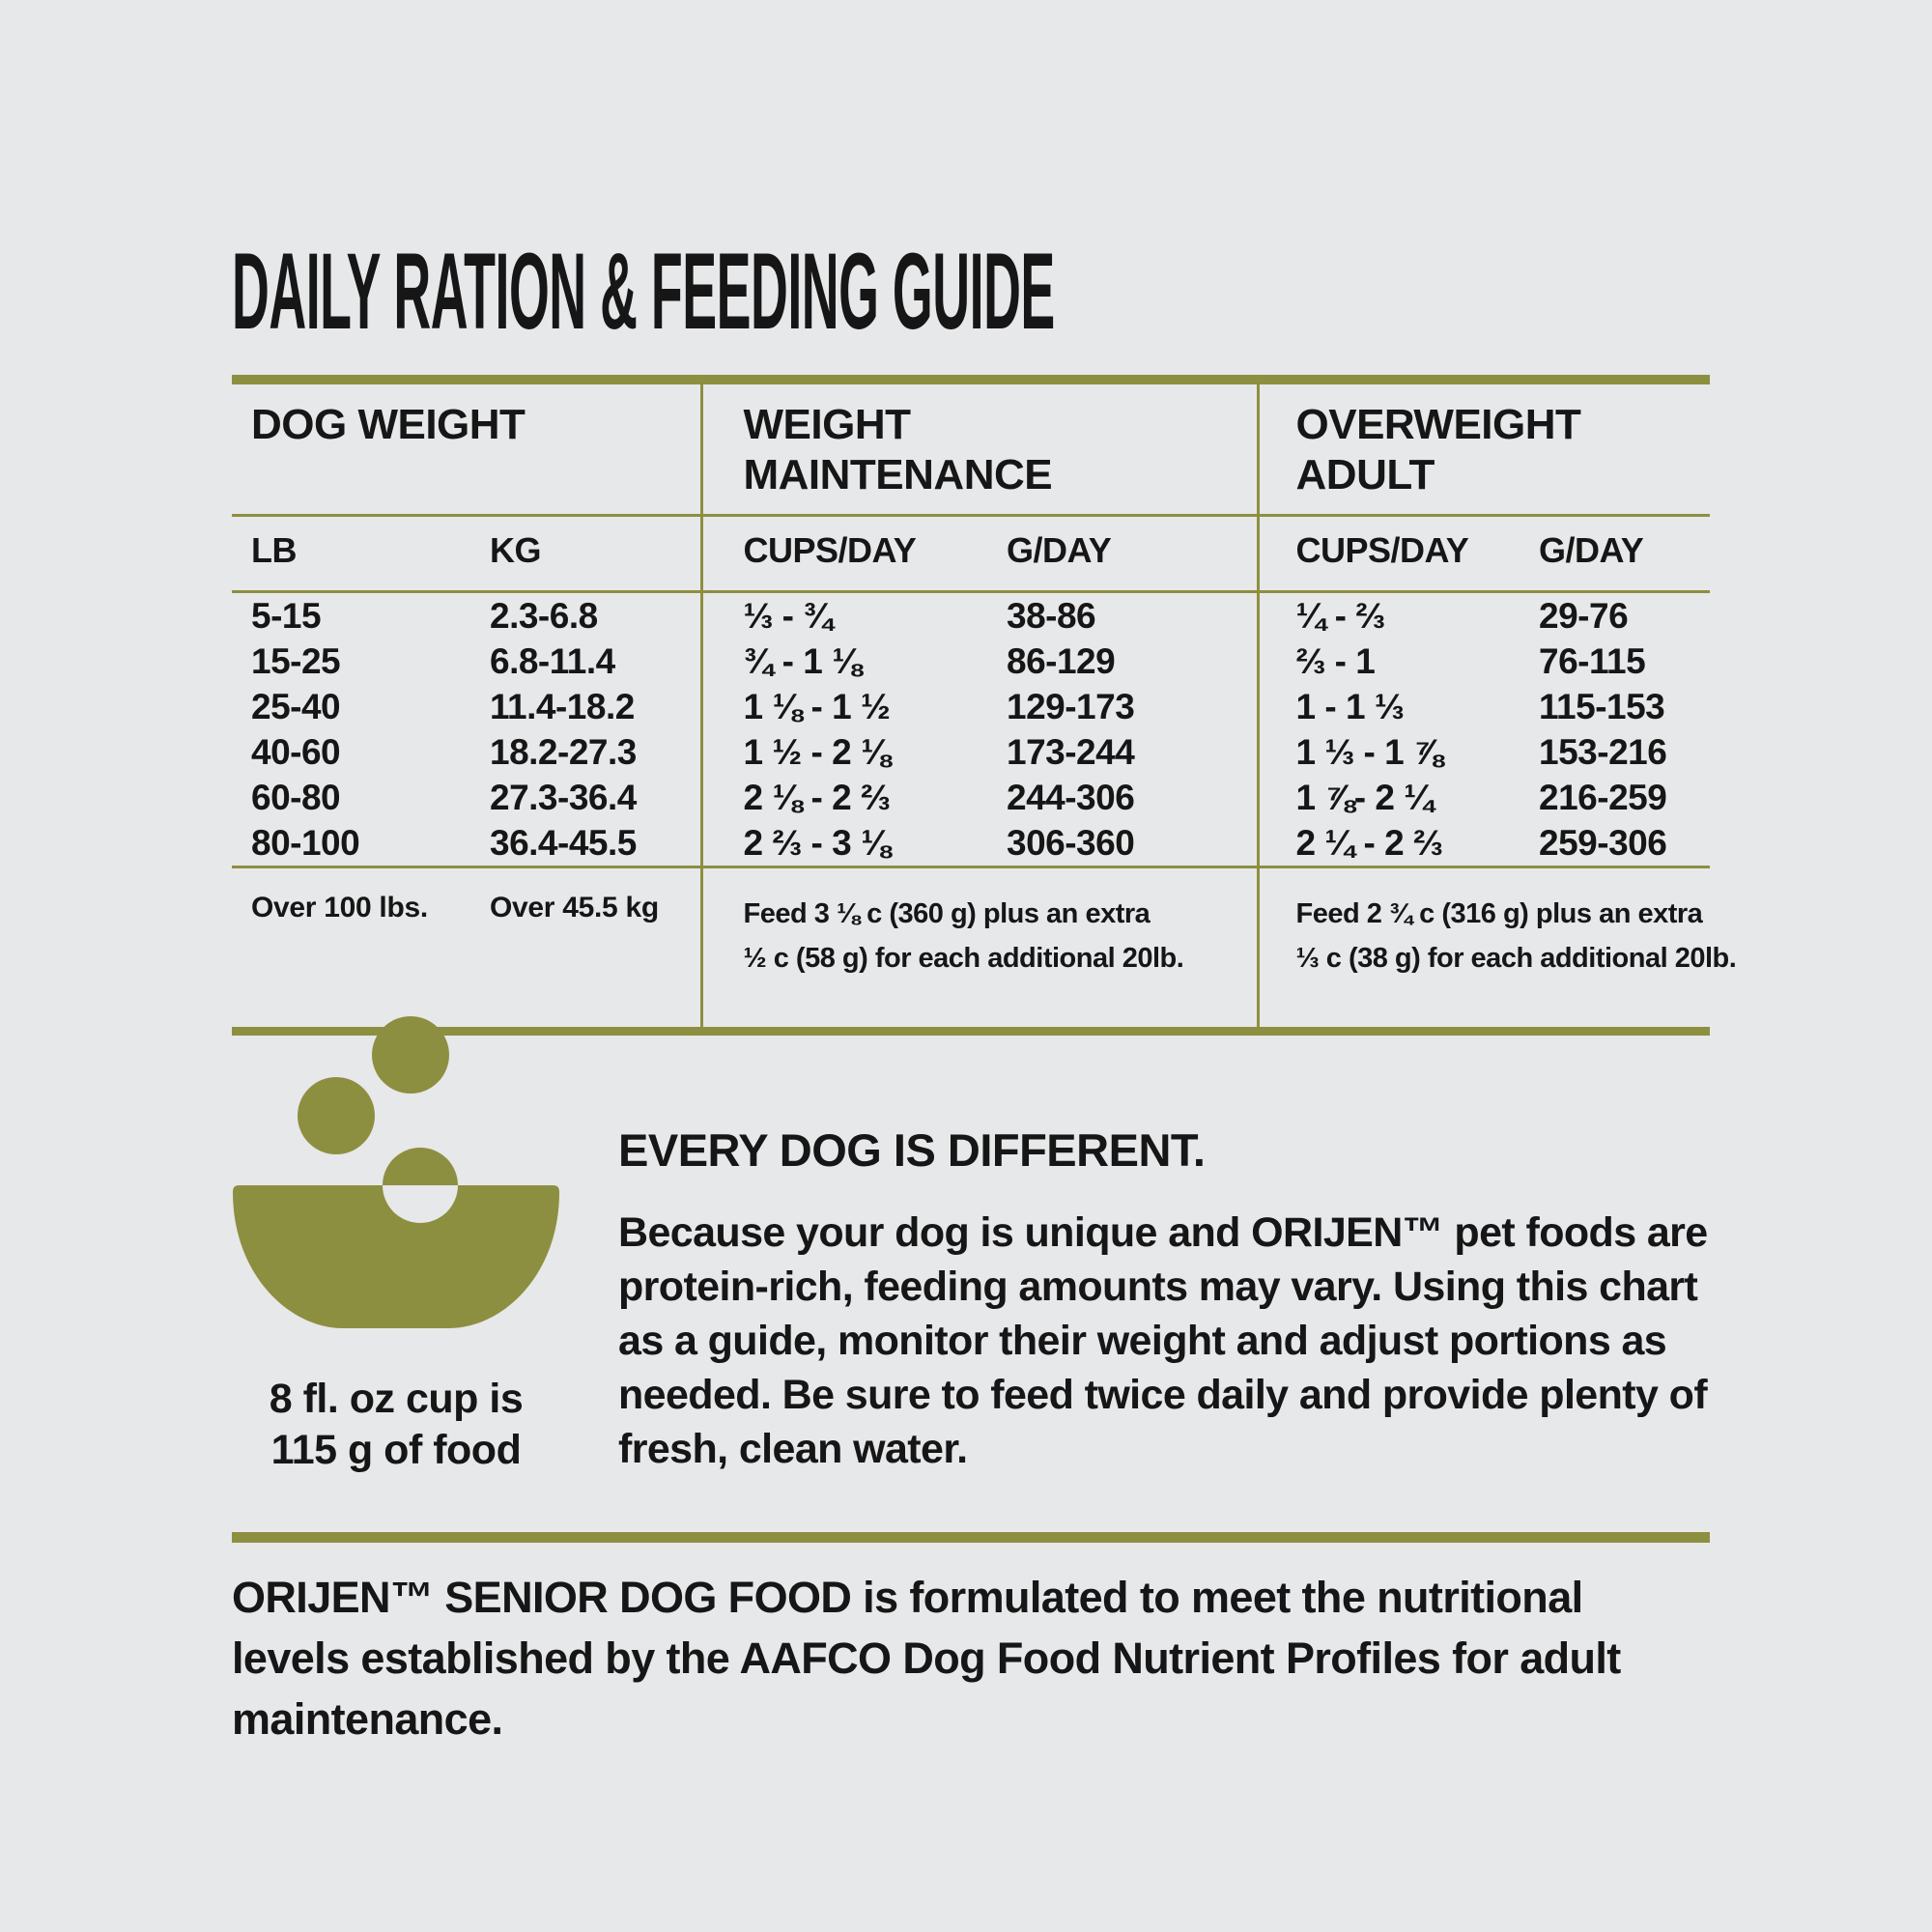  I want to click on group-header-overweight-adult: OVERWEIGHT ADULT, so click(1483, 448).